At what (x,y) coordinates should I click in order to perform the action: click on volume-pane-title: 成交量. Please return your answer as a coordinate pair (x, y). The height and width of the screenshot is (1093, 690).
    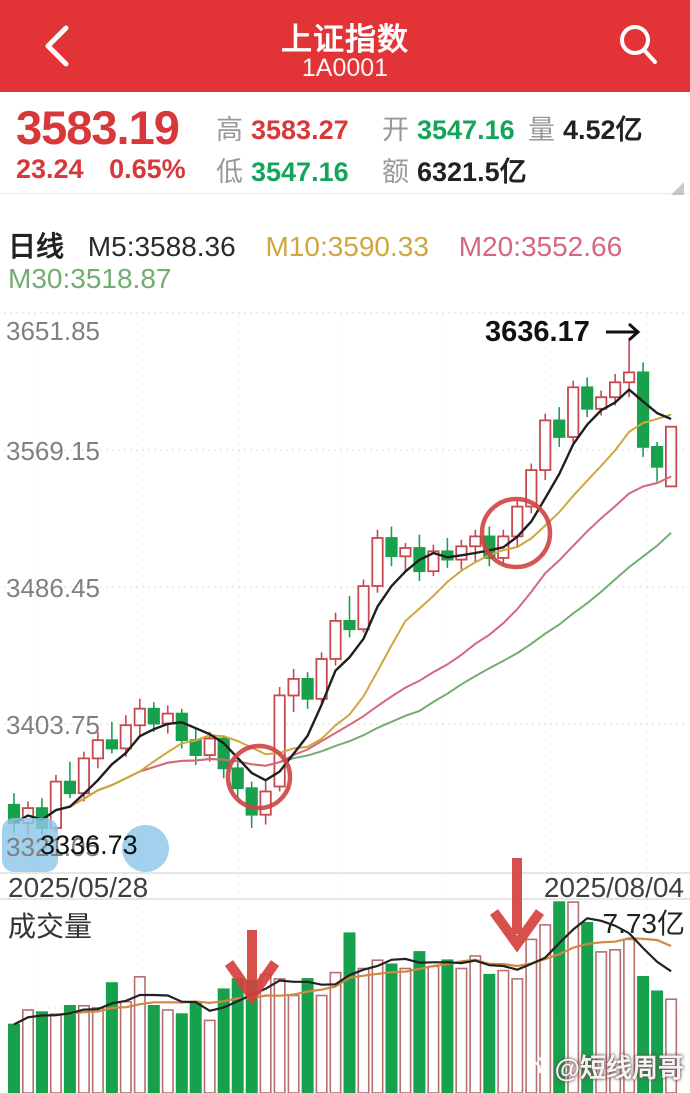
    Looking at the image, I should click on (50, 926).